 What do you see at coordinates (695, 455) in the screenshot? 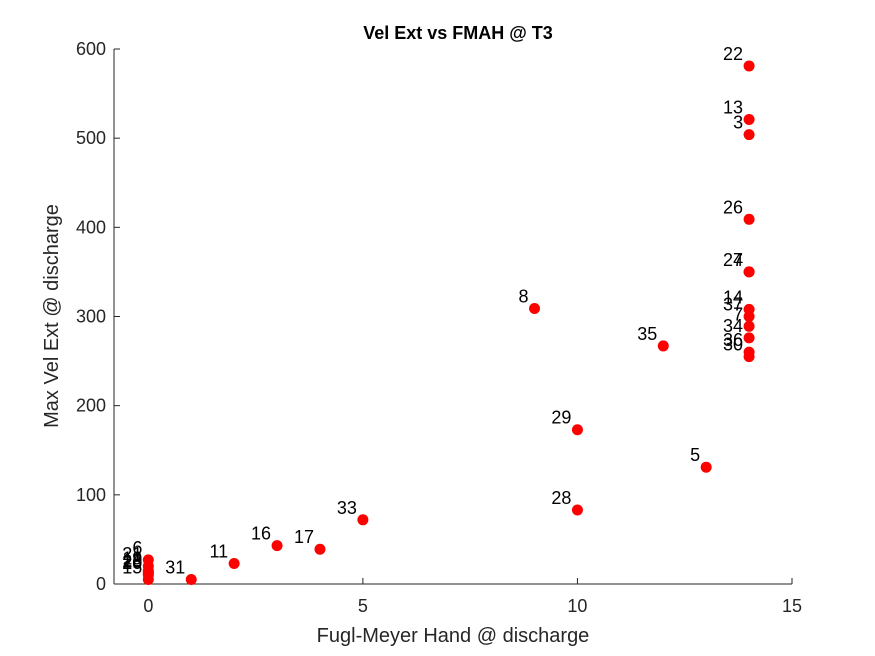
I see `point-label: 5` at bounding box center [695, 455].